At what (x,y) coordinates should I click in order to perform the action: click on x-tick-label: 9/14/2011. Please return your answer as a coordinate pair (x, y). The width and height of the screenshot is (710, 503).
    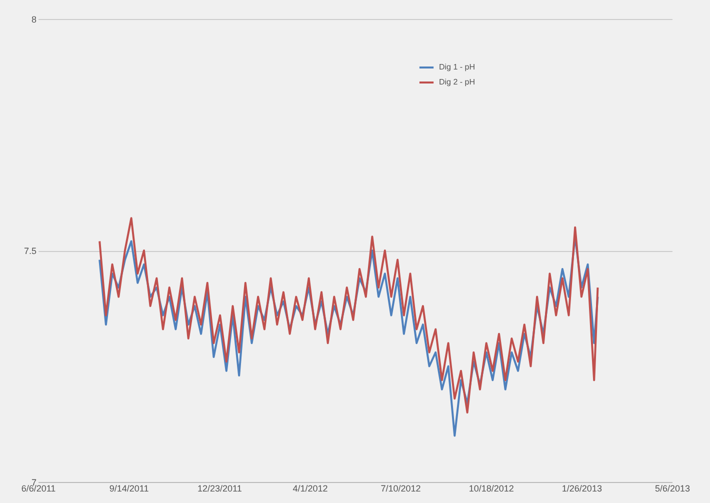
    Looking at the image, I should click on (129, 489).